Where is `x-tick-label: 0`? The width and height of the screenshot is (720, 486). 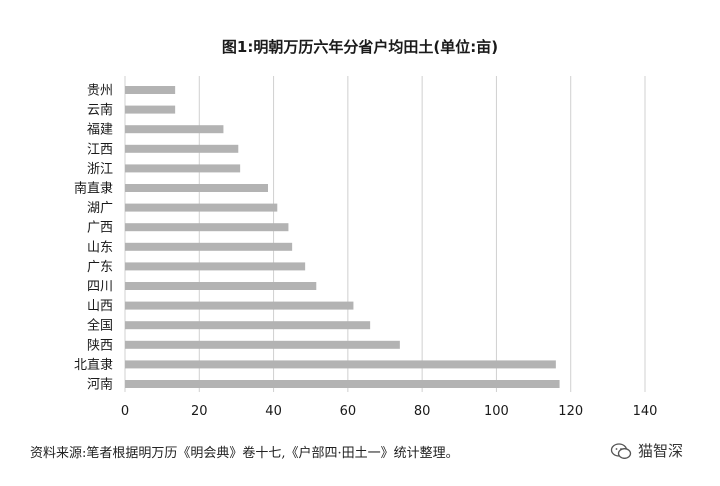
x-tick-label: 0 is located at coordinates (125, 411).